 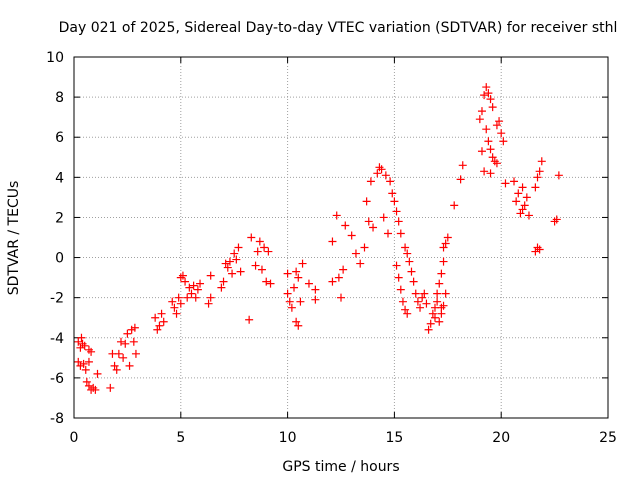 What do you see at coordinates (59, 138) in the screenshot?
I see `y-tick-label: 6` at bounding box center [59, 138].